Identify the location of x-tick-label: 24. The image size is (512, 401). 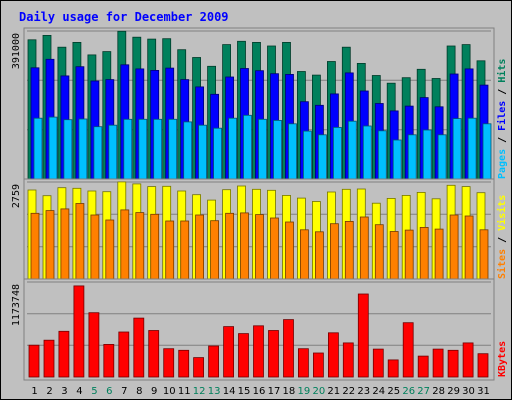
(378, 391).